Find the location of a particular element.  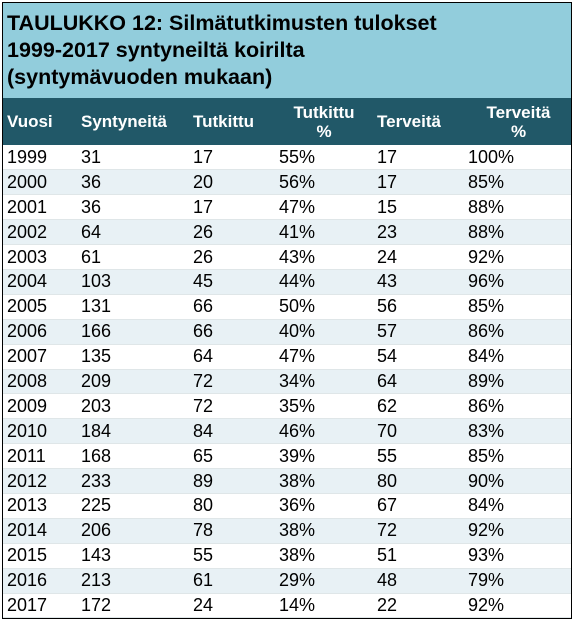

cell-examined-pct: 39% is located at coordinates (324, 456).